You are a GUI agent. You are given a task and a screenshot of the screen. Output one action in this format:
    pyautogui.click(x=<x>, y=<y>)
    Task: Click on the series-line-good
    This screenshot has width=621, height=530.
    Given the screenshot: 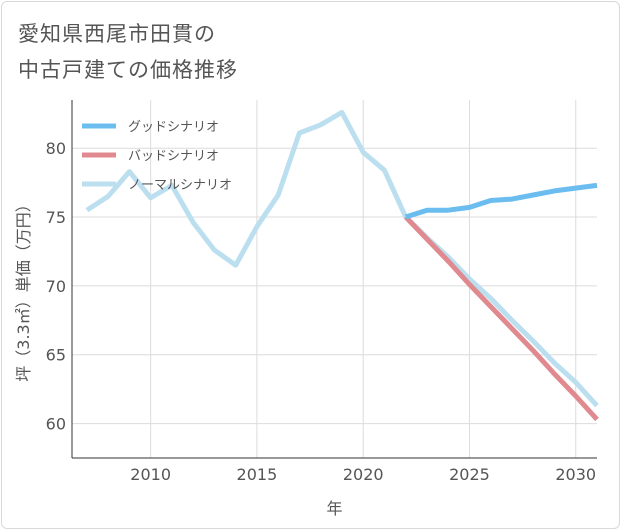 What is the action you would take?
    pyautogui.click(x=501, y=201)
    